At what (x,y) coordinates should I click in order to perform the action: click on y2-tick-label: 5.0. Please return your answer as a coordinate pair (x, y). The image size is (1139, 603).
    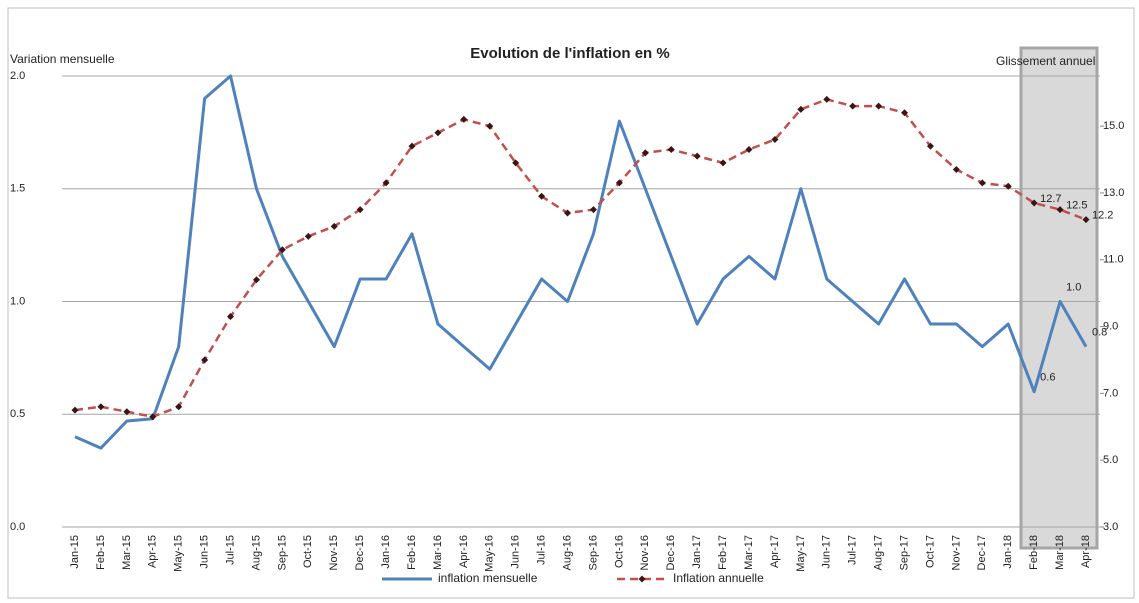
    Looking at the image, I should click on (1110, 460).